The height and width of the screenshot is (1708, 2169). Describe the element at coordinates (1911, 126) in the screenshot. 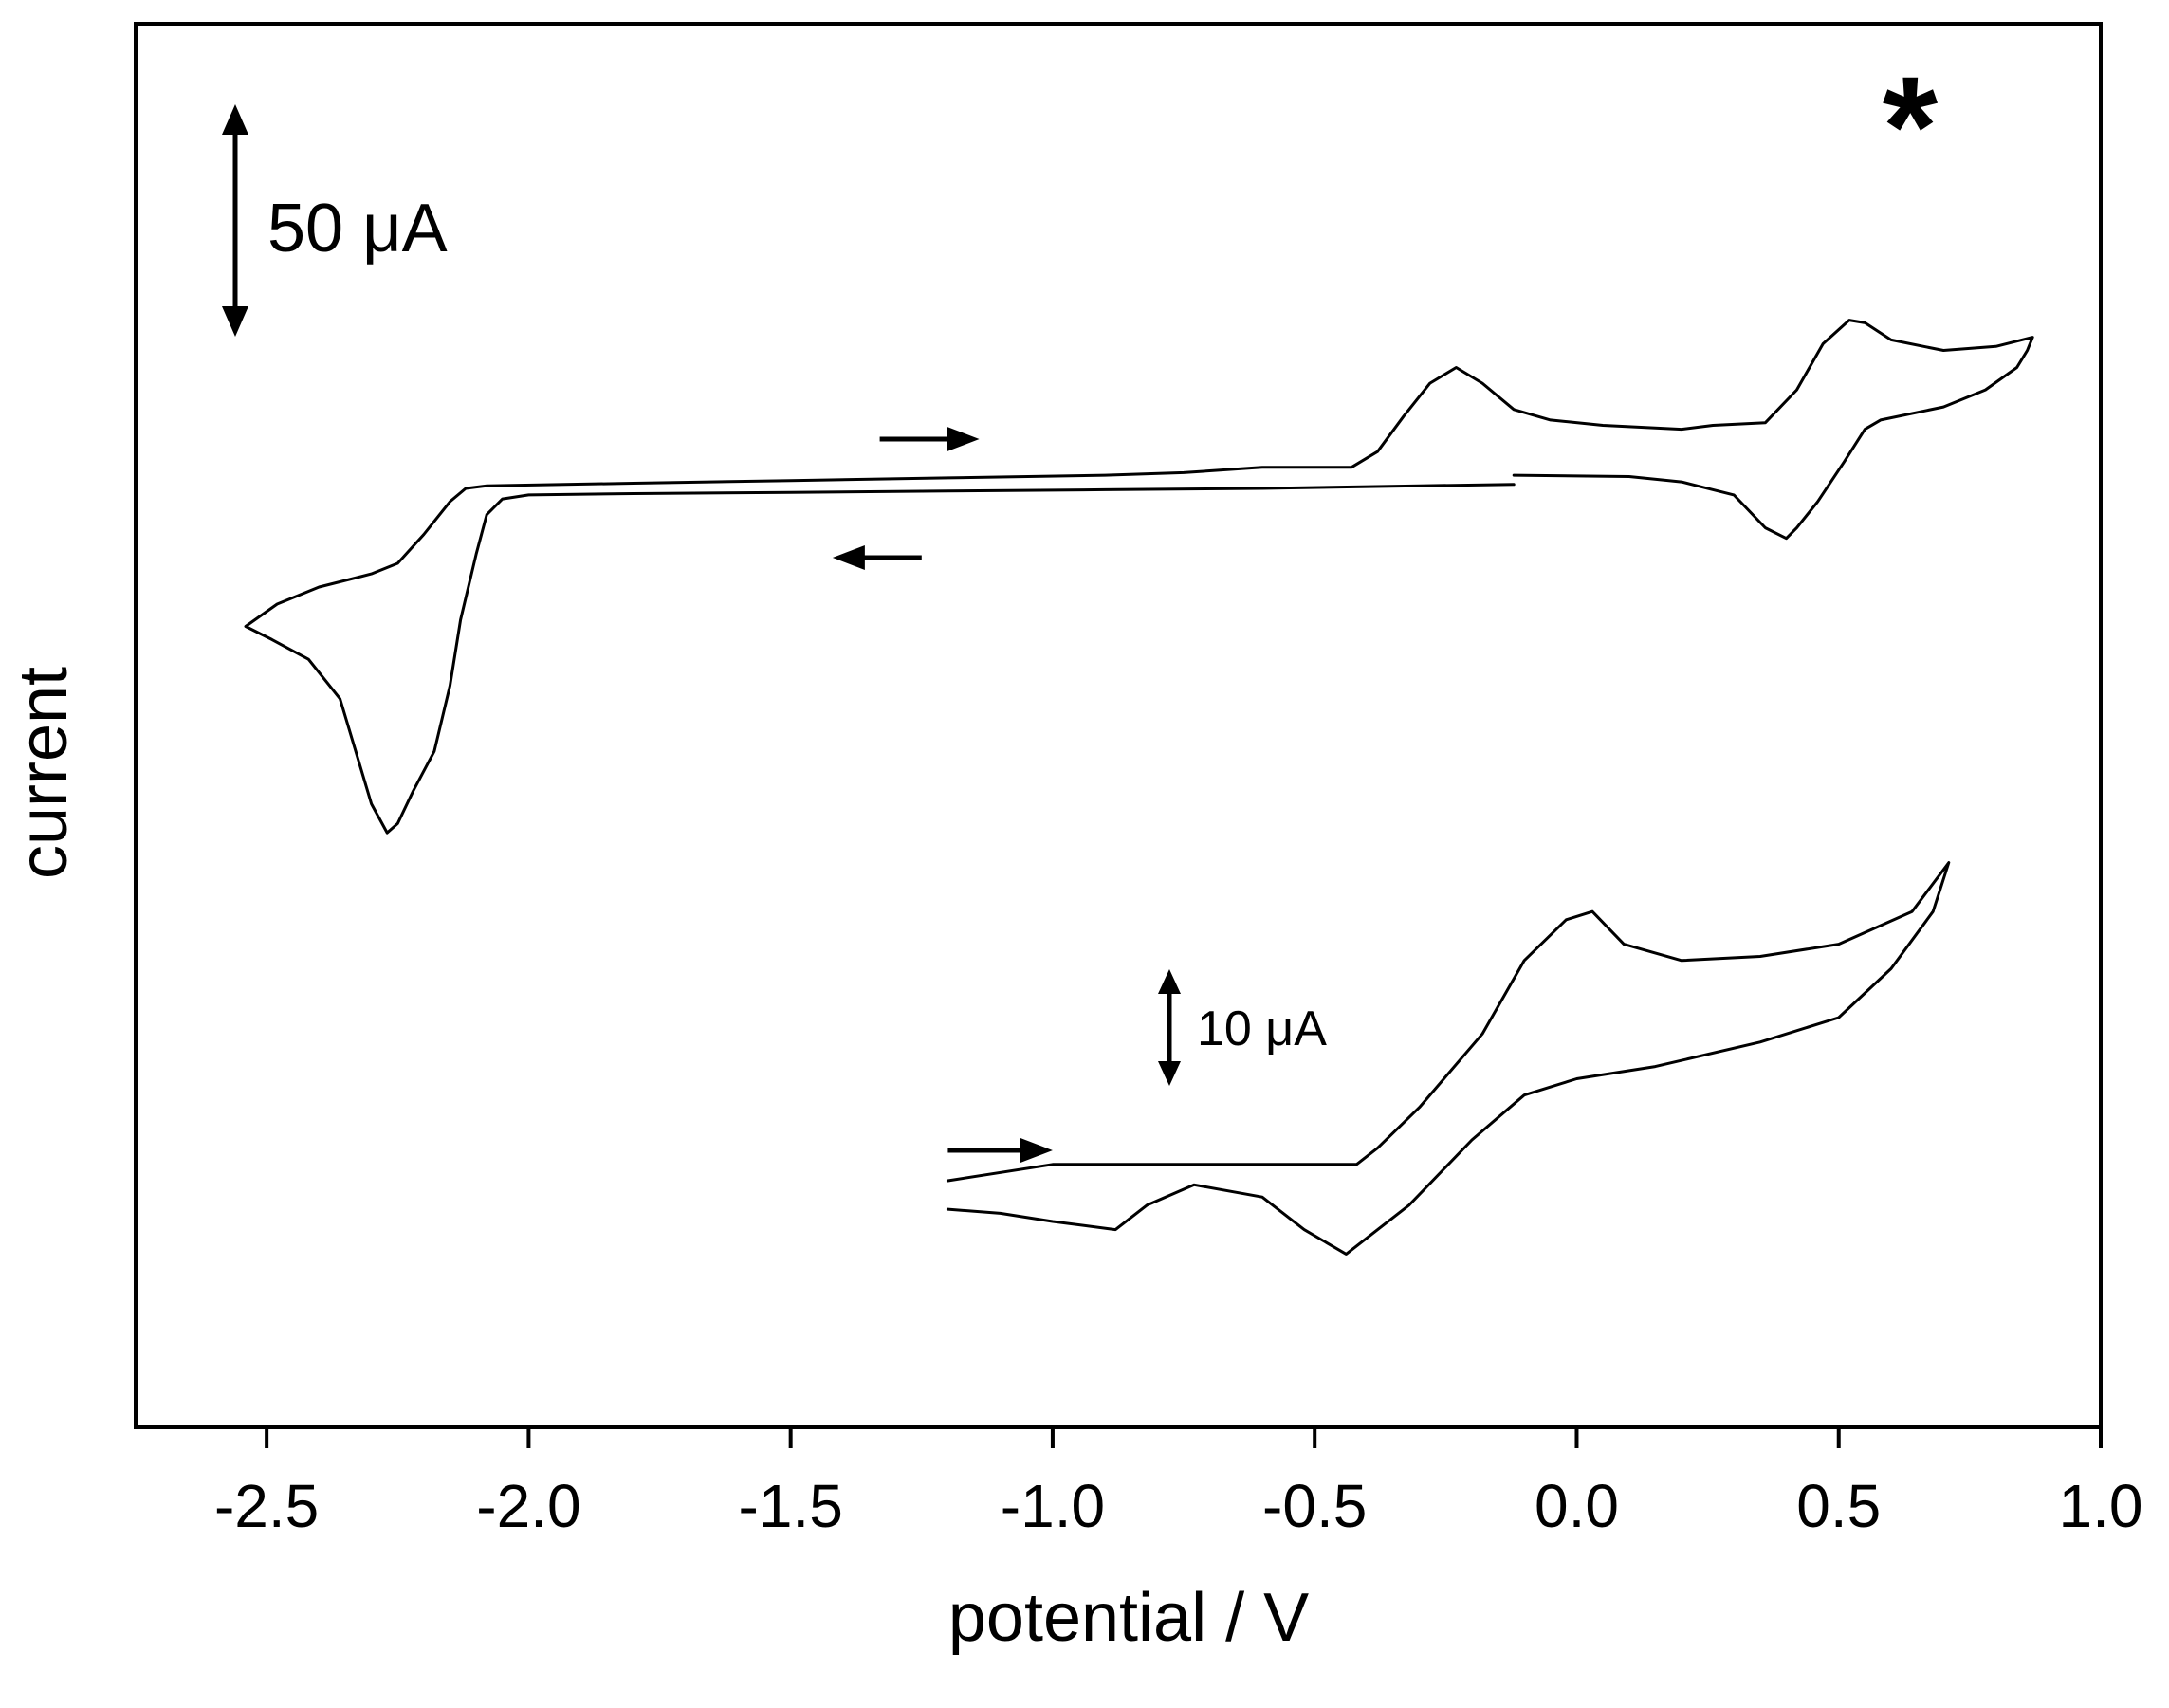

I see `asterisk-annotation: *` at that location.